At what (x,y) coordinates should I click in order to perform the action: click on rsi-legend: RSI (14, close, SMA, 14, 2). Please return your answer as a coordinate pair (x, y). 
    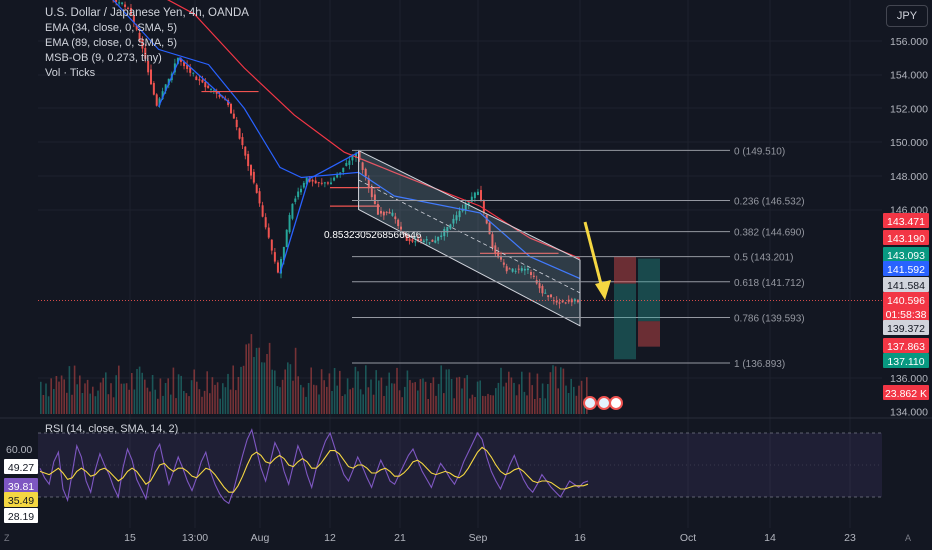
    Looking at the image, I should click on (112, 429).